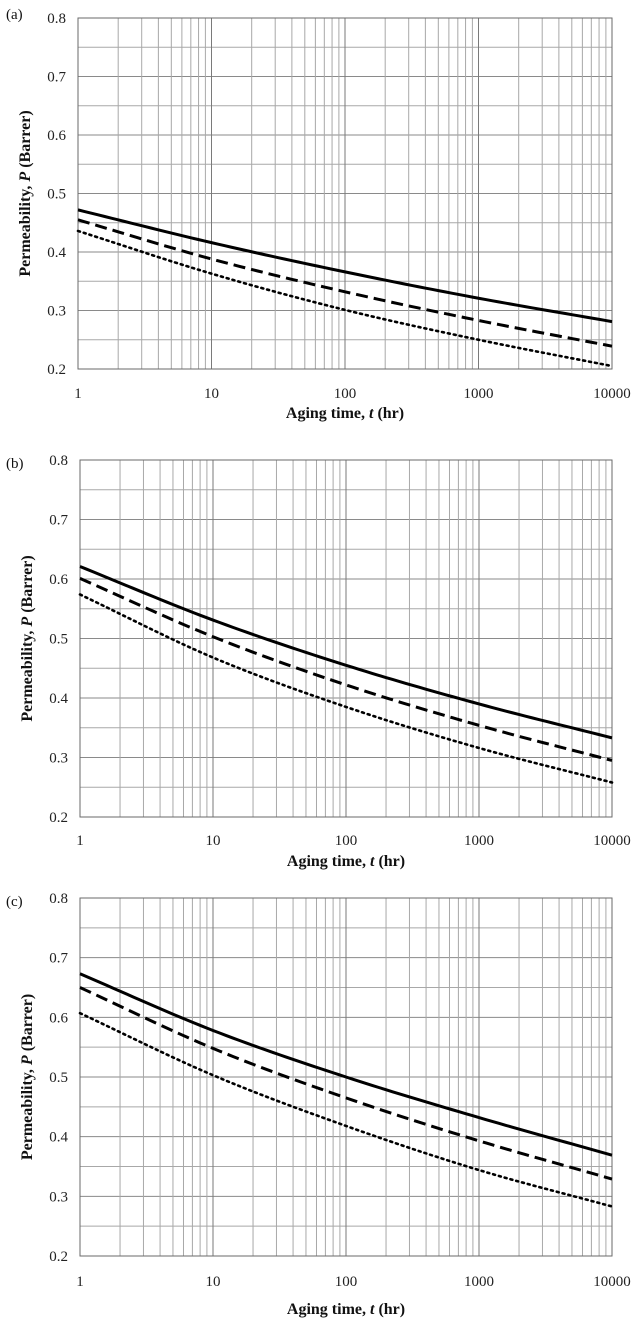 Image resolution: width=635 pixels, height=1319 pixels. Describe the element at coordinates (15, 464) in the screenshot. I see `panel-label: (b)` at that location.